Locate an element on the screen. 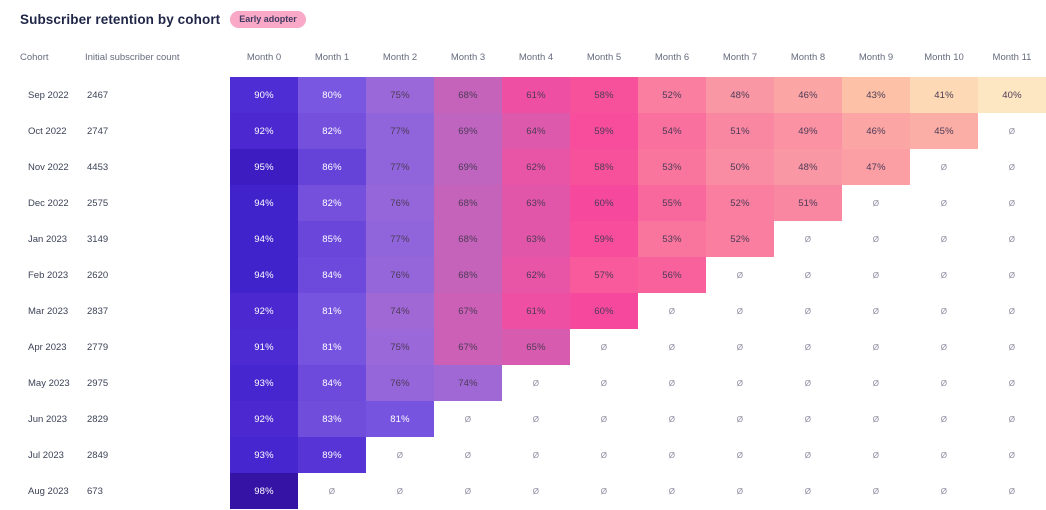 The height and width of the screenshot is (510, 1046). heatmap-cell: 67% is located at coordinates (468, 347).